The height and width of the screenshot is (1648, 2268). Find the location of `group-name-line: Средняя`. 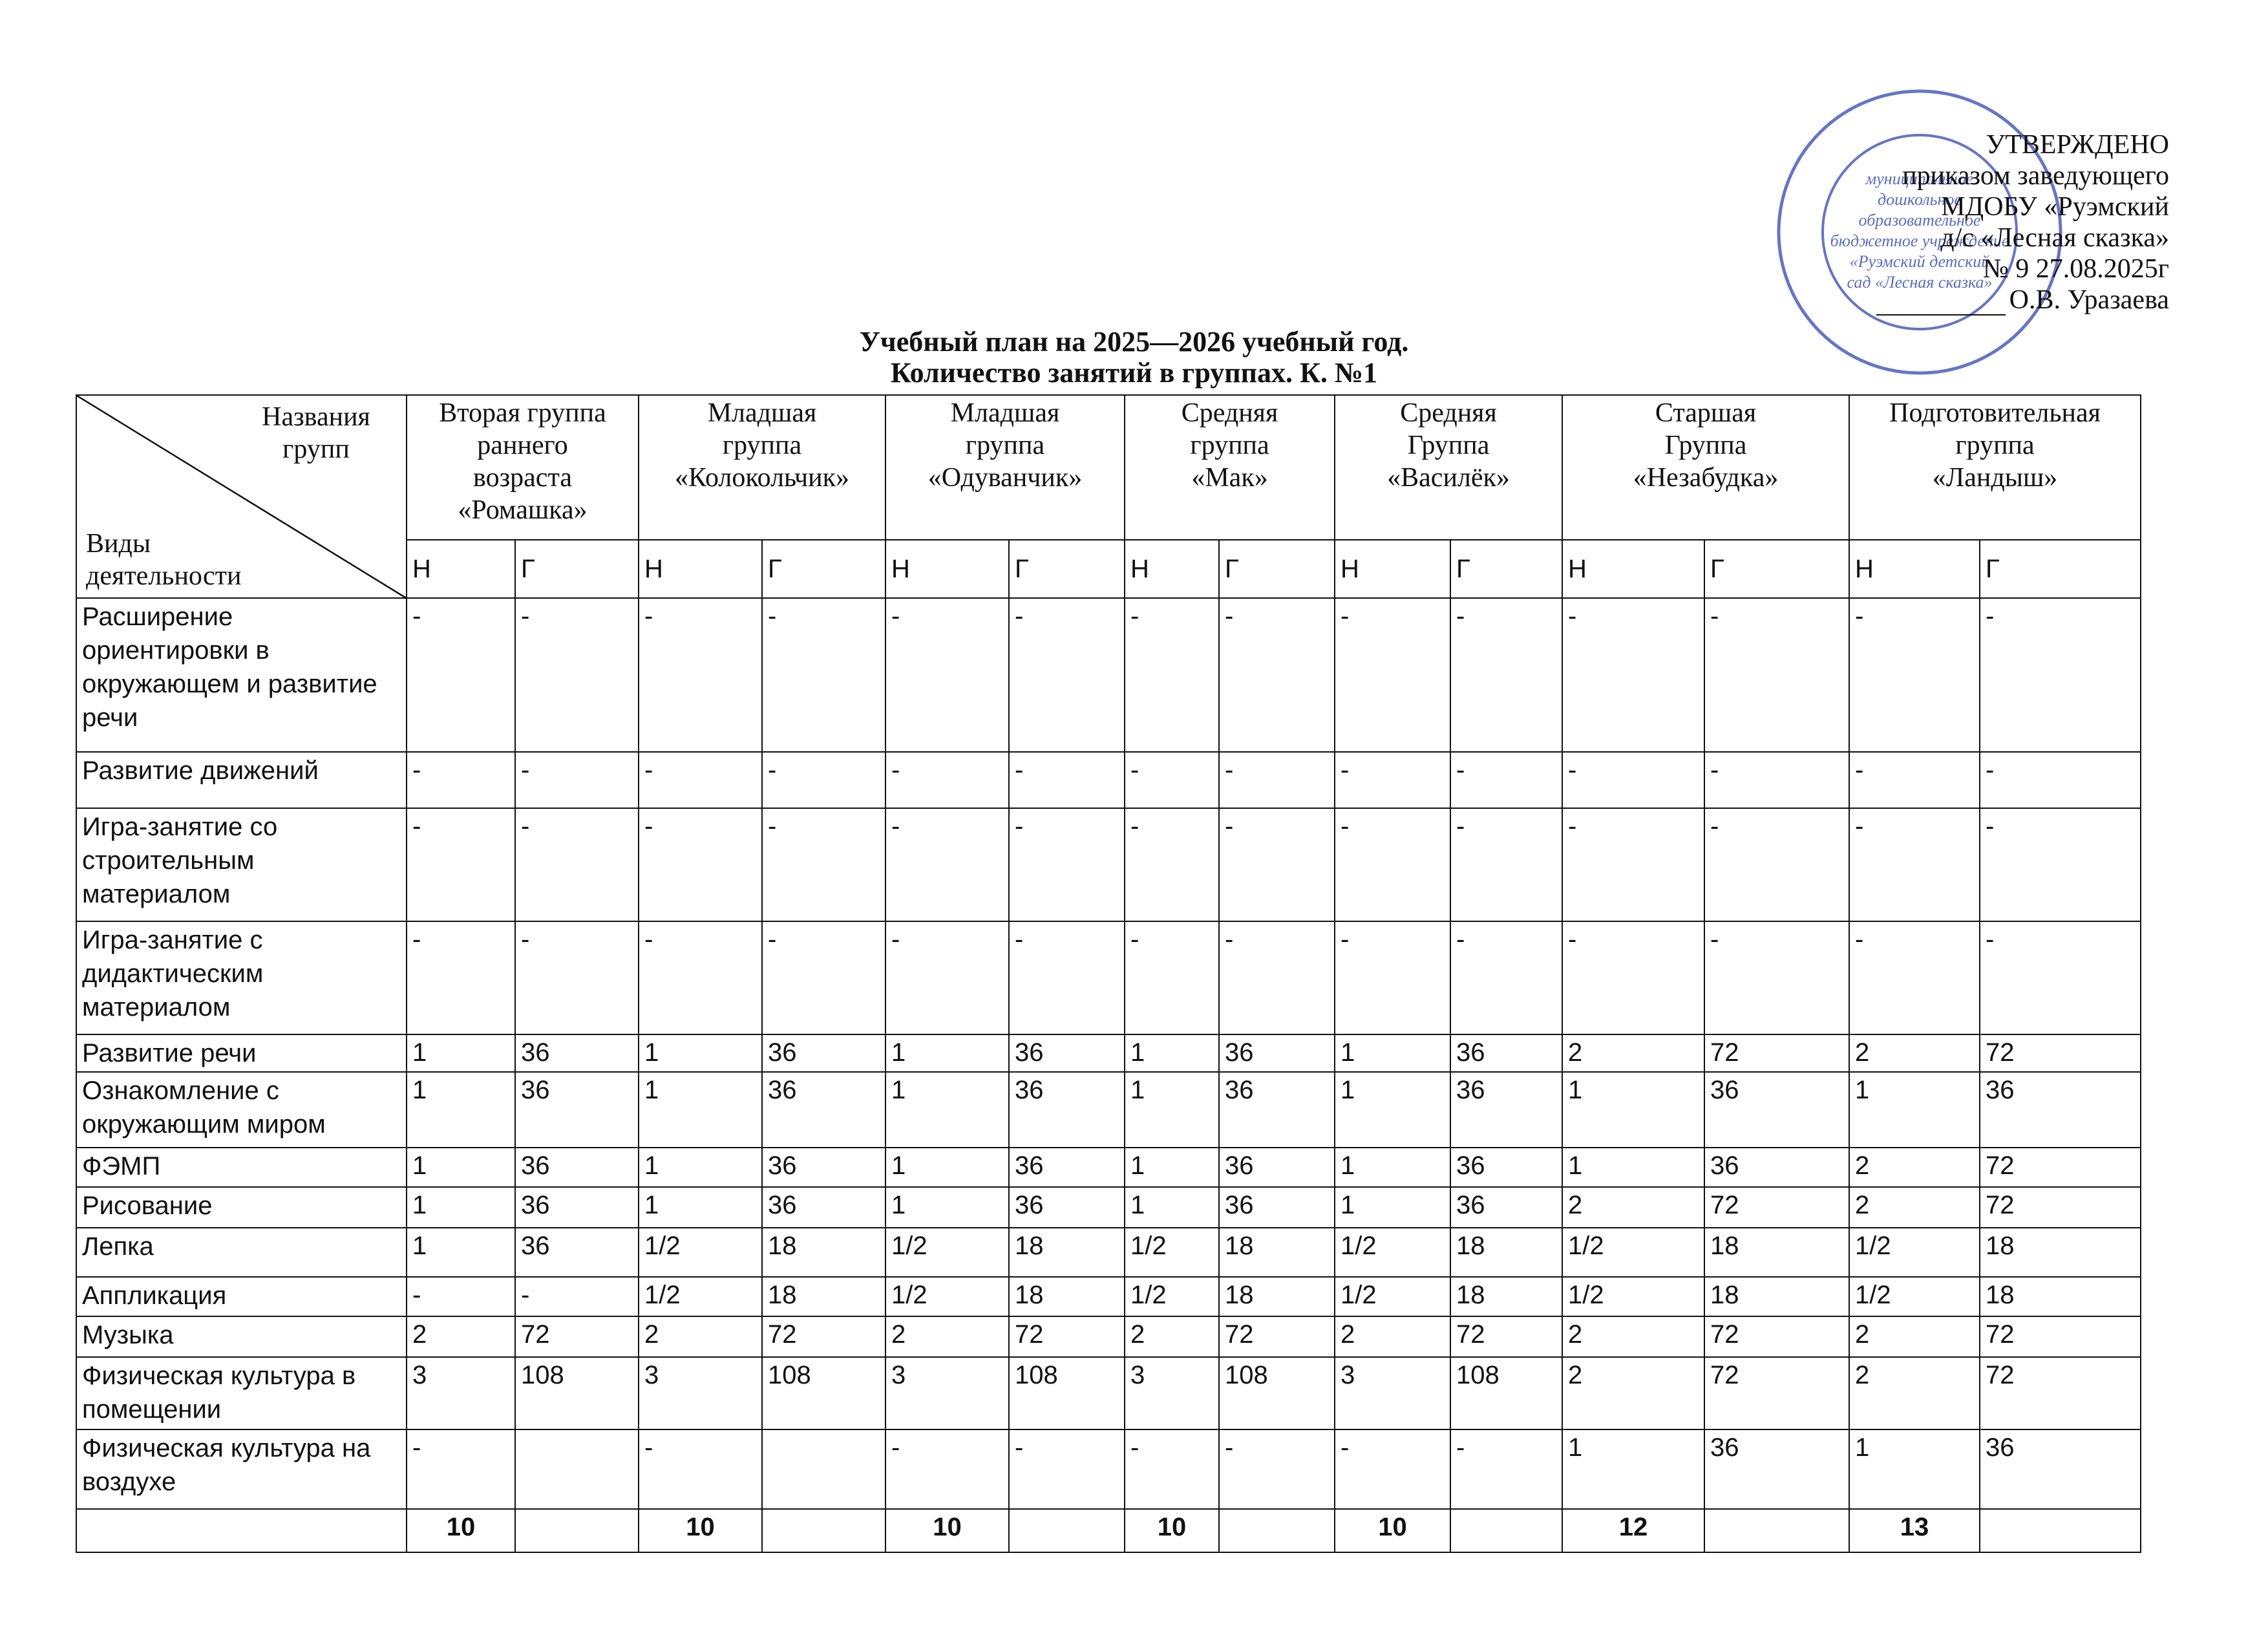

group-name-line: Средняя is located at coordinates (1448, 413).